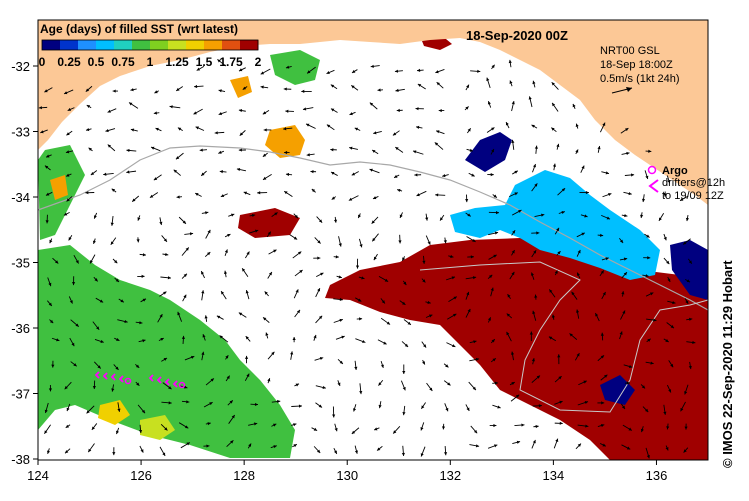 This screenshot has height=501, width=749. I want to click on y-axis: -32 -33 -34 -35 -36 -37 -38, so click(24, 263).